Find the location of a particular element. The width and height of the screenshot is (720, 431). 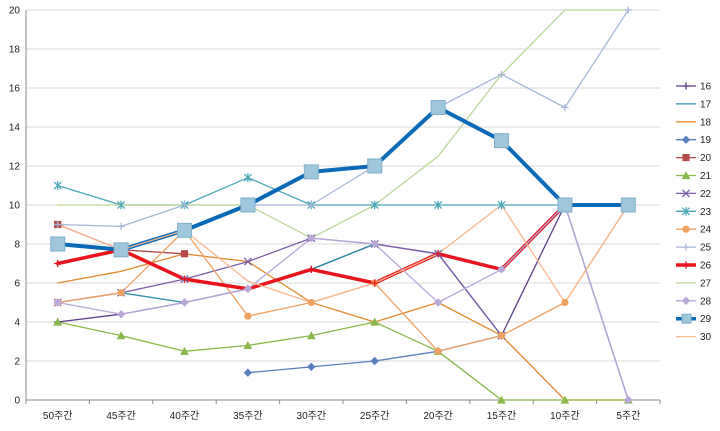

legend-20-label: 20 is located at coordinates (706, 158).